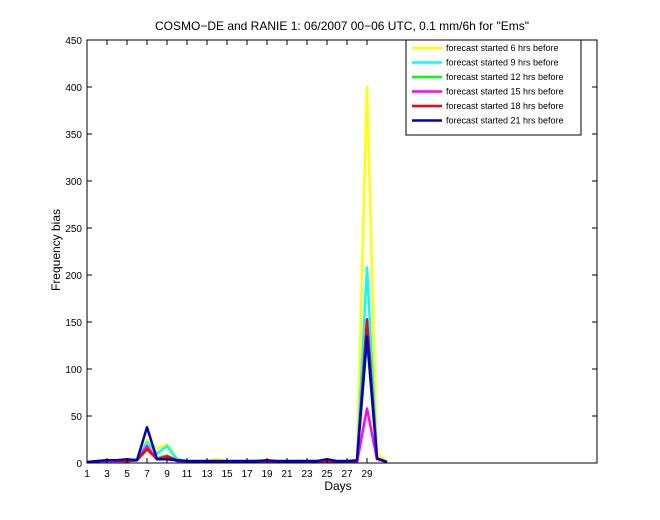 This screenshot has height=520, width=660. I want to click on x-tick-label: 19, so click(267, 474).